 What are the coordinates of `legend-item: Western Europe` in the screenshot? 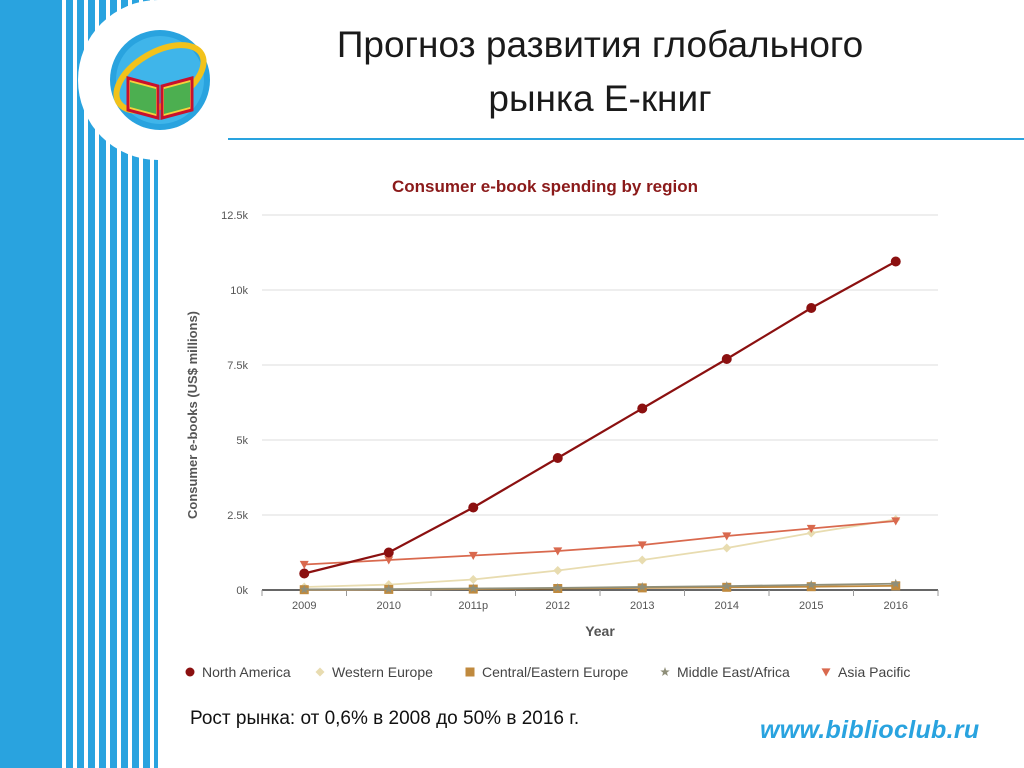 It's located at (374, 672).